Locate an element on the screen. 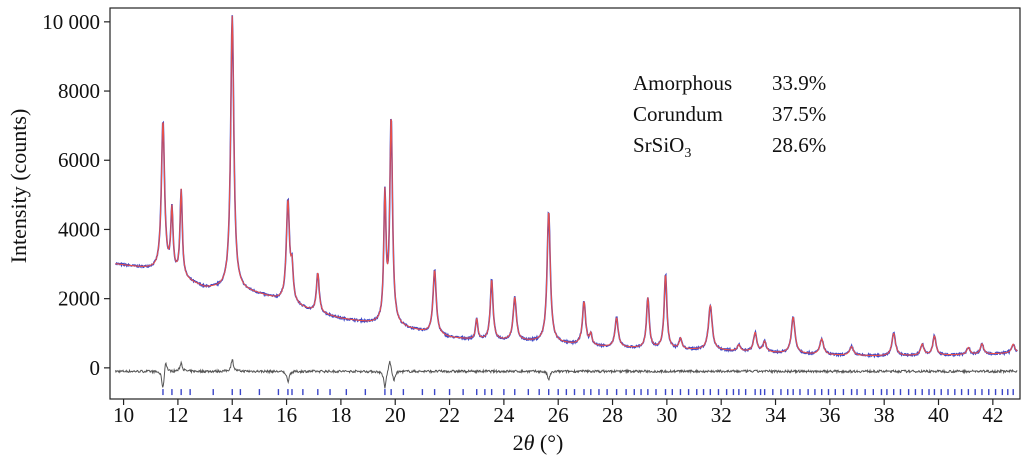 The width and height of the screenshot is (1029, 459). y-axis-label: Intensity (counts) is located at coordinates (18, 186).